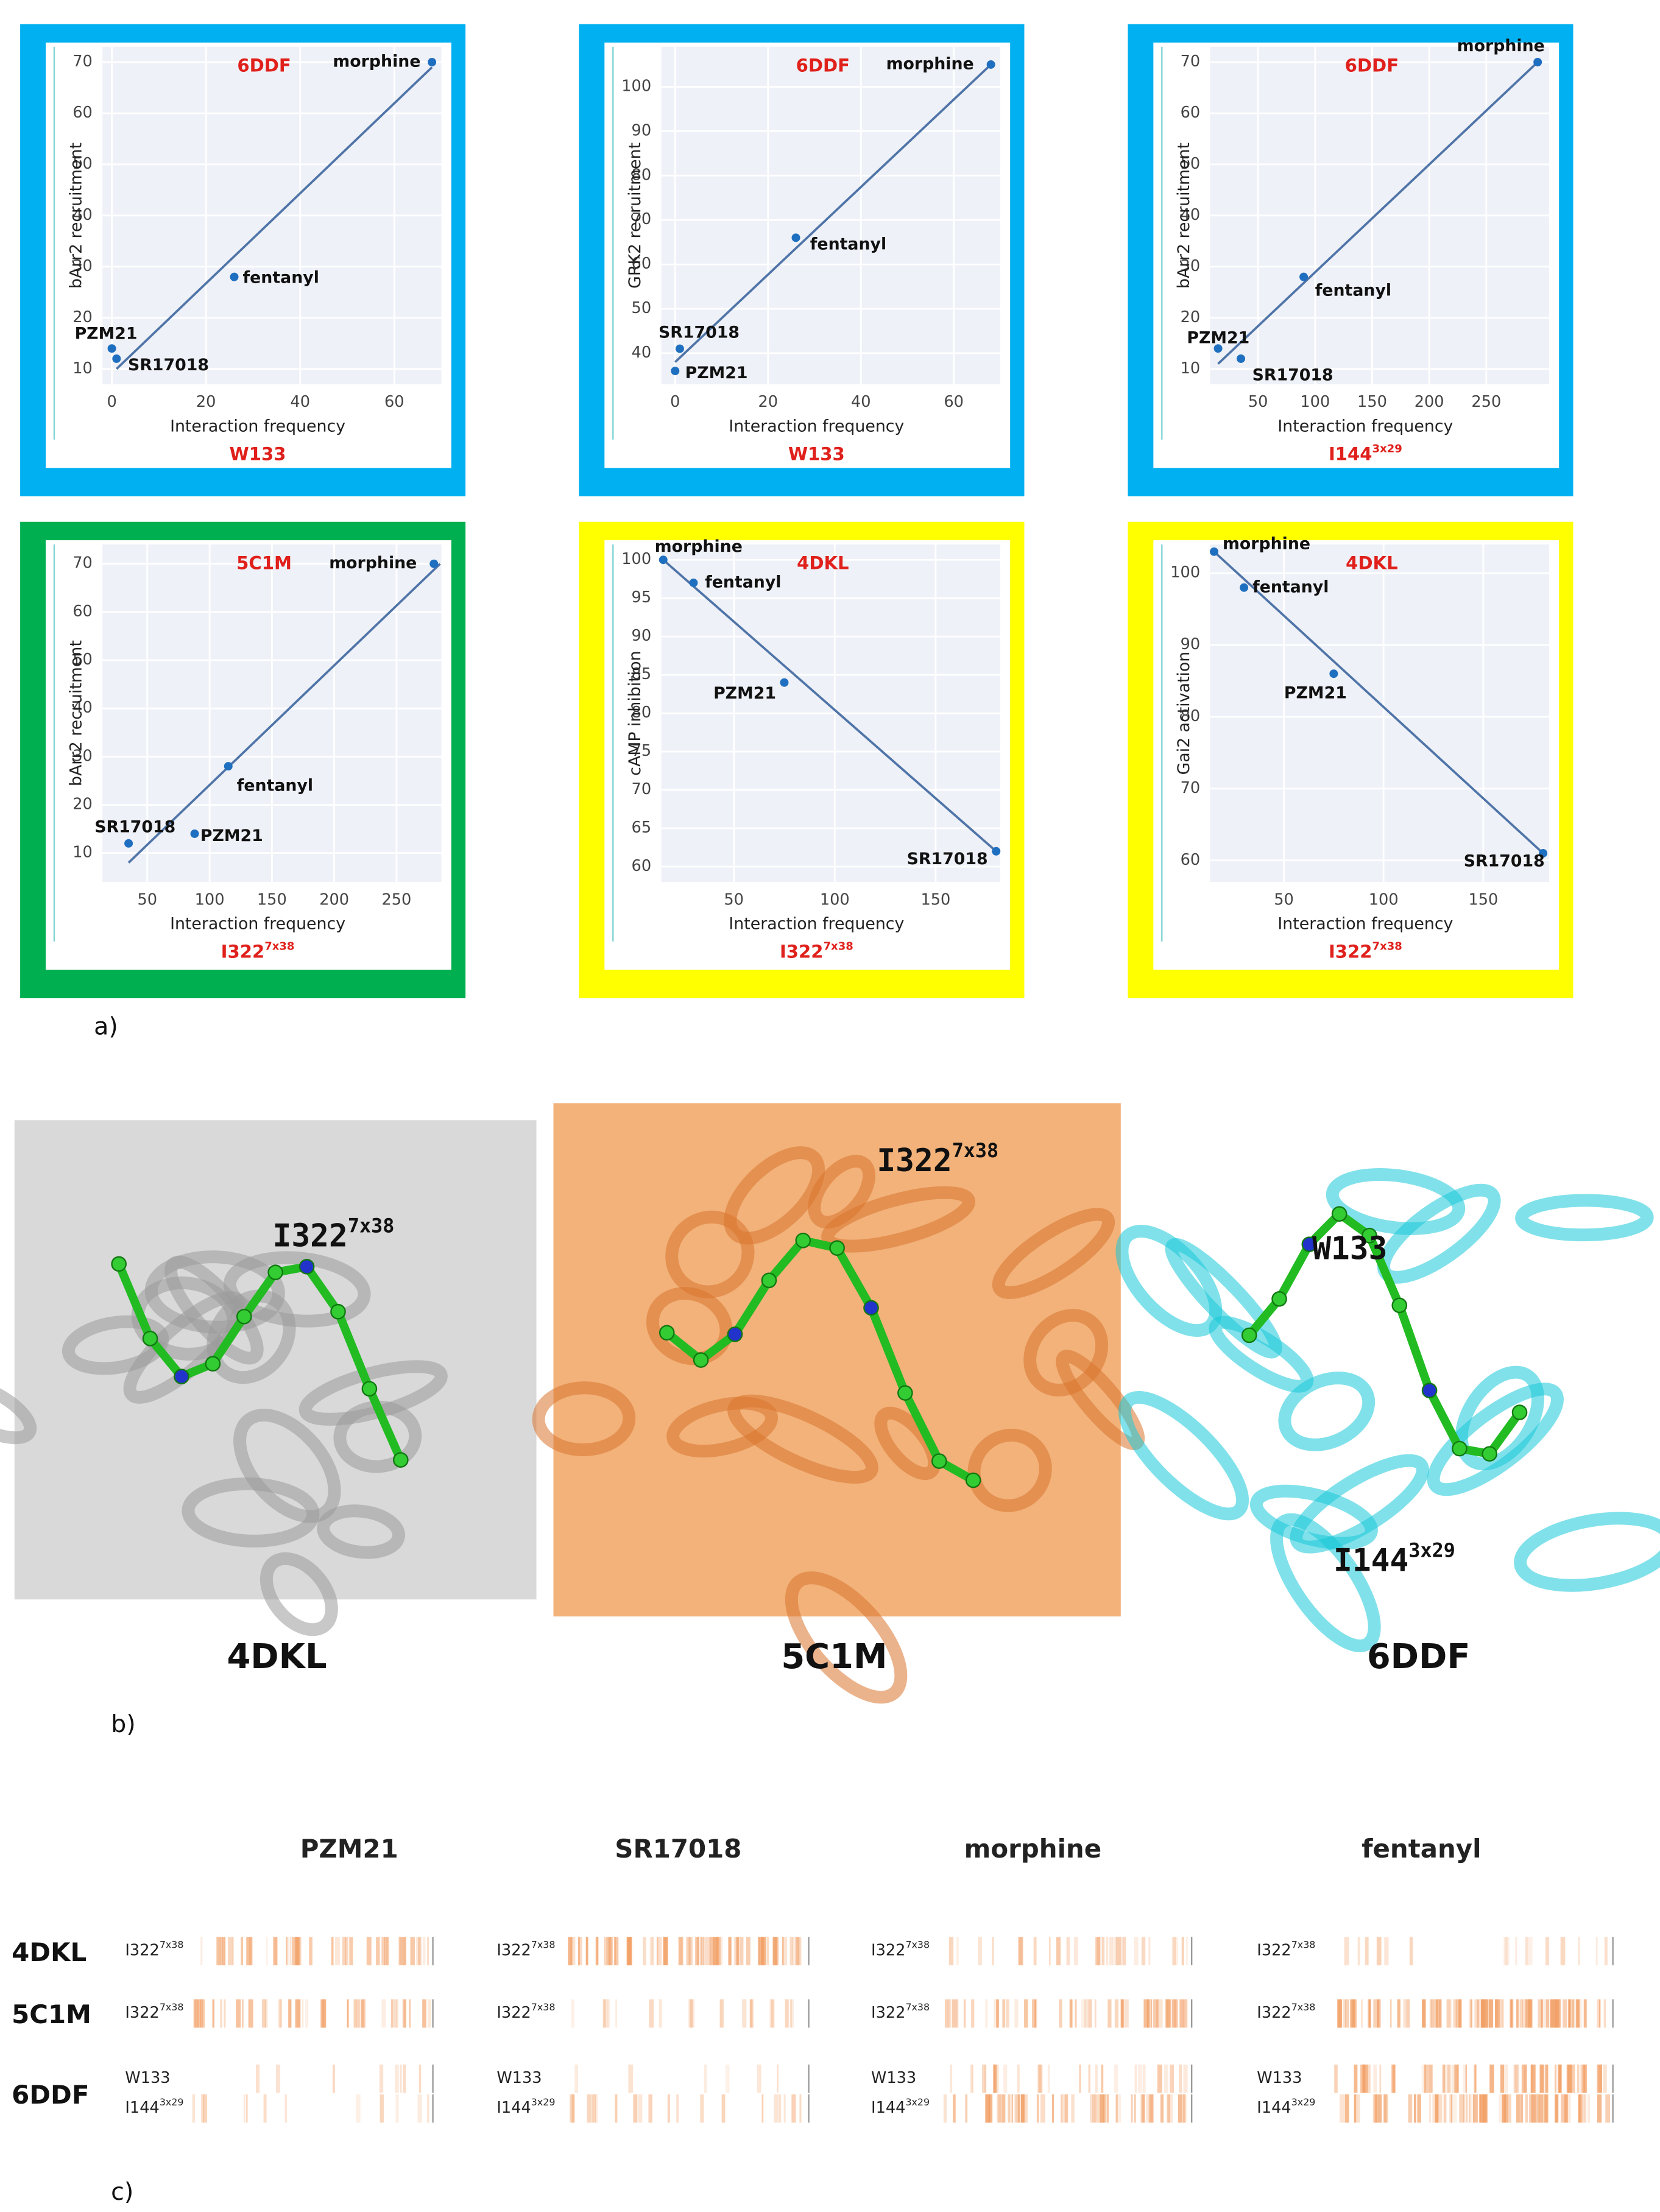  I want to click on x-tick-label: 250, so click(1486, 402).